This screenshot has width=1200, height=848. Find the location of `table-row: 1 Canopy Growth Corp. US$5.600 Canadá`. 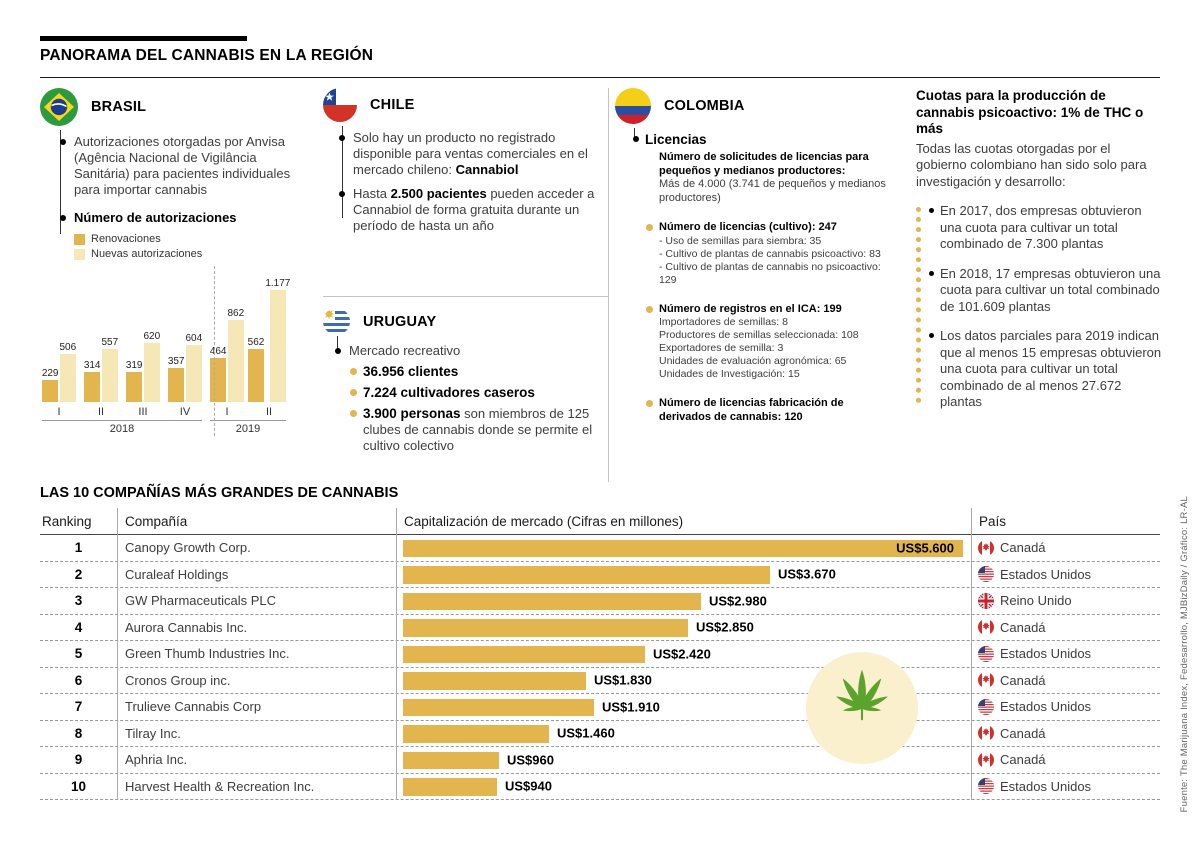

table-row: 1 Canopy Growth Corp. US$5.600 Canadá is located at coordinates (600, 548).